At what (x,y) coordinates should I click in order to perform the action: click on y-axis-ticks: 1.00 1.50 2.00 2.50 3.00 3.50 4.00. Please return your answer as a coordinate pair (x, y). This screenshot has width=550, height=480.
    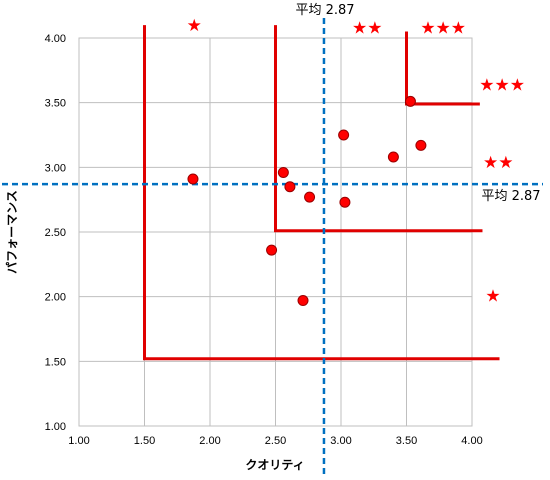
    Looking at the image, I should click on (55, 233).